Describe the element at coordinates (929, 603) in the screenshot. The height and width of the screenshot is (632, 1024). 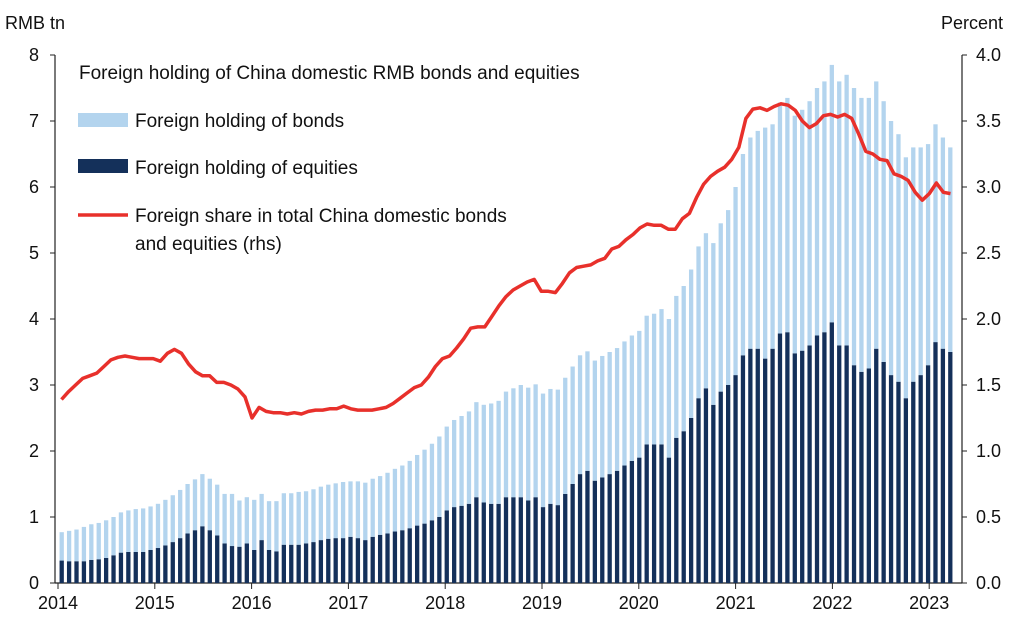
I see `x-tick-label: 2023` at that location.